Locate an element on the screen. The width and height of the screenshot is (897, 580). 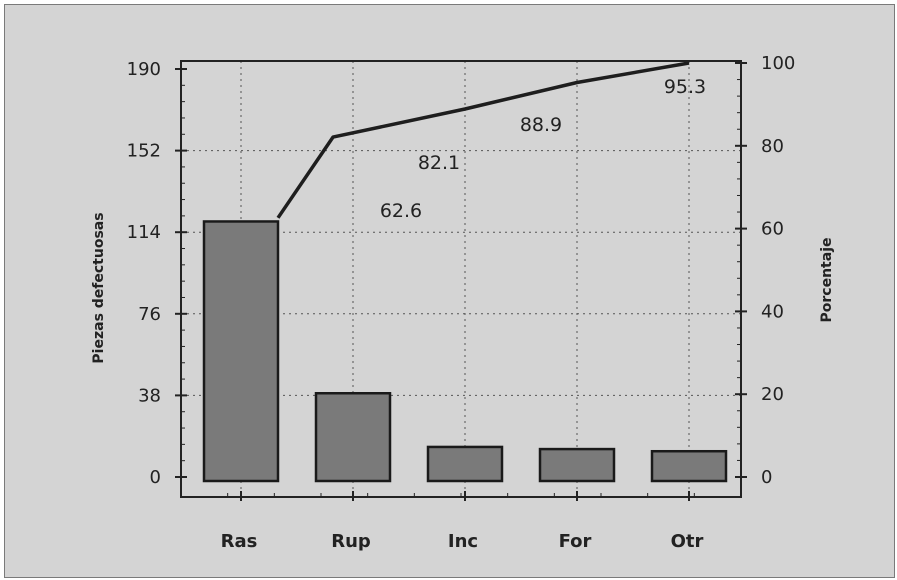
x-tick-label-otr: Otr is located at coordinates (687, 541).